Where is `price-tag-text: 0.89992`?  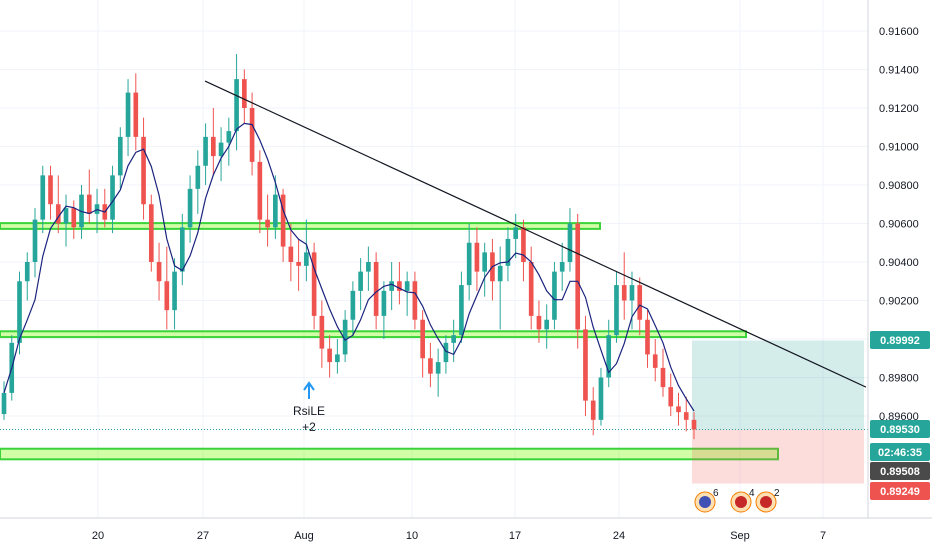 price-tag-text: 0.89992 is located at coordinates (900, 341).